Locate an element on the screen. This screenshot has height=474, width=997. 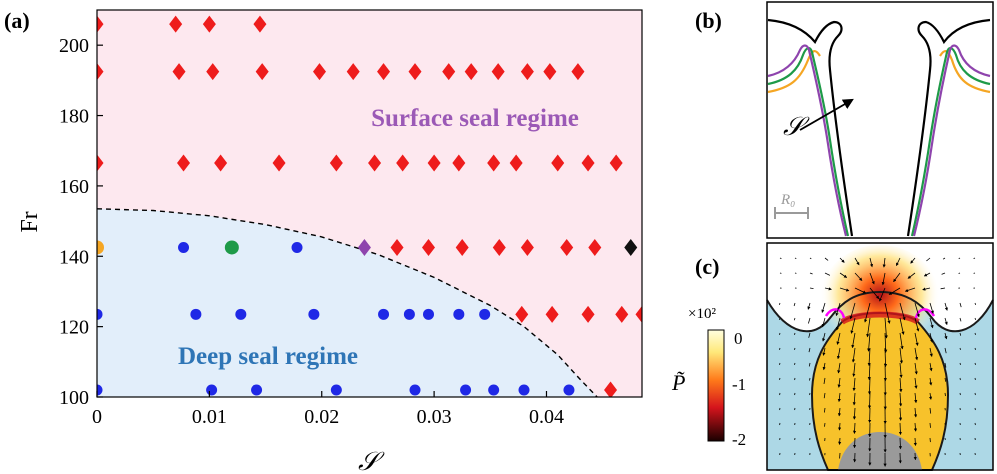
panel-label-b: (b) is located at coordinates (708, 20).